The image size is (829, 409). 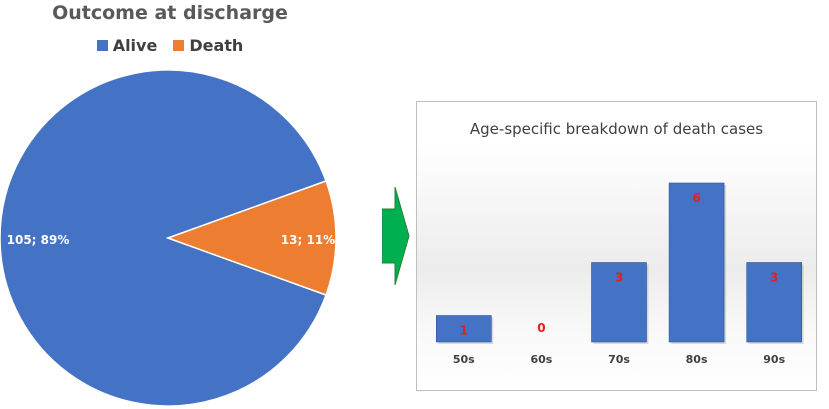 I want to click on value-label-80s: 6, so click(x=696, y=198).